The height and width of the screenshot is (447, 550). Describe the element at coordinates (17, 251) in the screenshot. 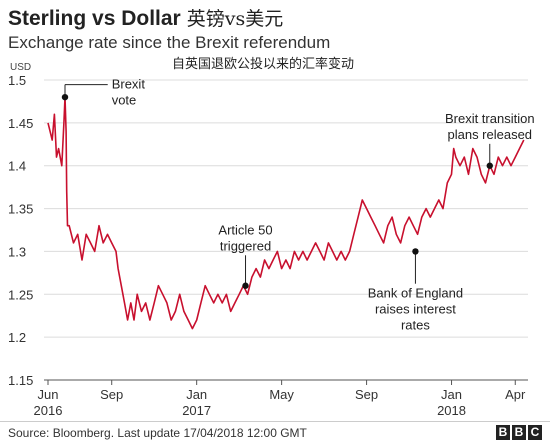

I see `y-tick-label: 1.3` at that location.